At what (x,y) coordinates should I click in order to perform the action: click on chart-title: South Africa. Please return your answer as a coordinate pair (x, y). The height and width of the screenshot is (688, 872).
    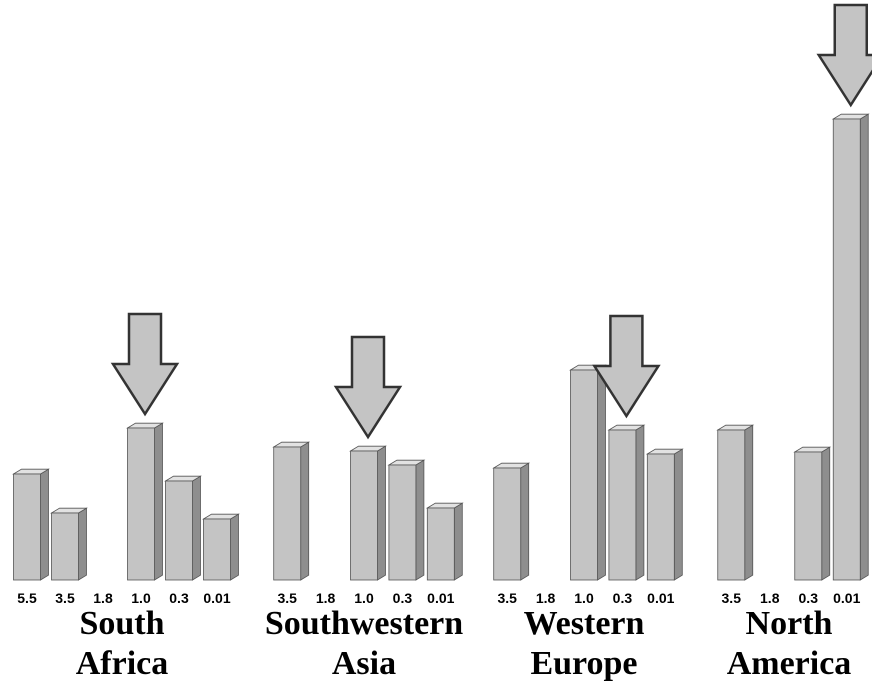
    Looking at the image, I should click on (122, 644).